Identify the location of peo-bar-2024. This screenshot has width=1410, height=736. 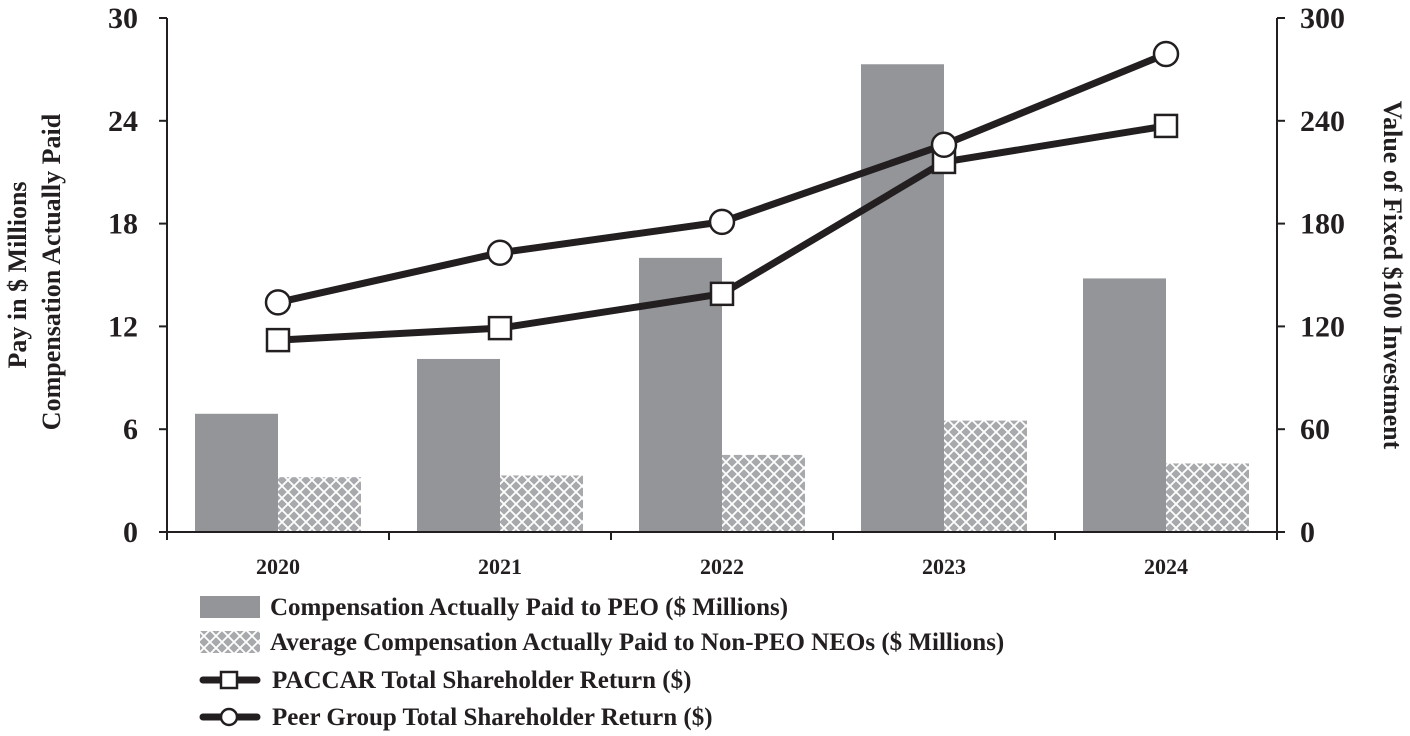
(1124, 405).